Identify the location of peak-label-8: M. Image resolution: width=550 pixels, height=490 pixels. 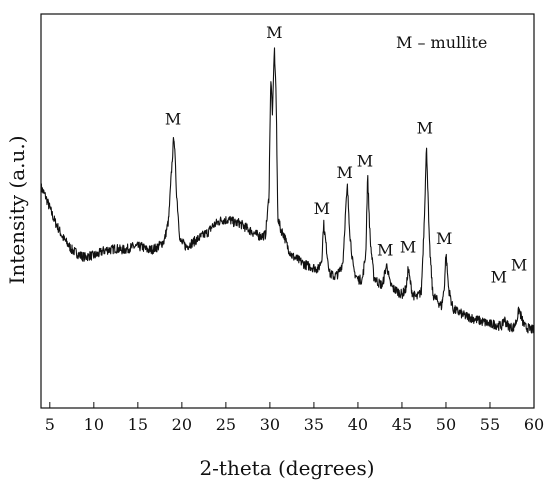
(444, 238).